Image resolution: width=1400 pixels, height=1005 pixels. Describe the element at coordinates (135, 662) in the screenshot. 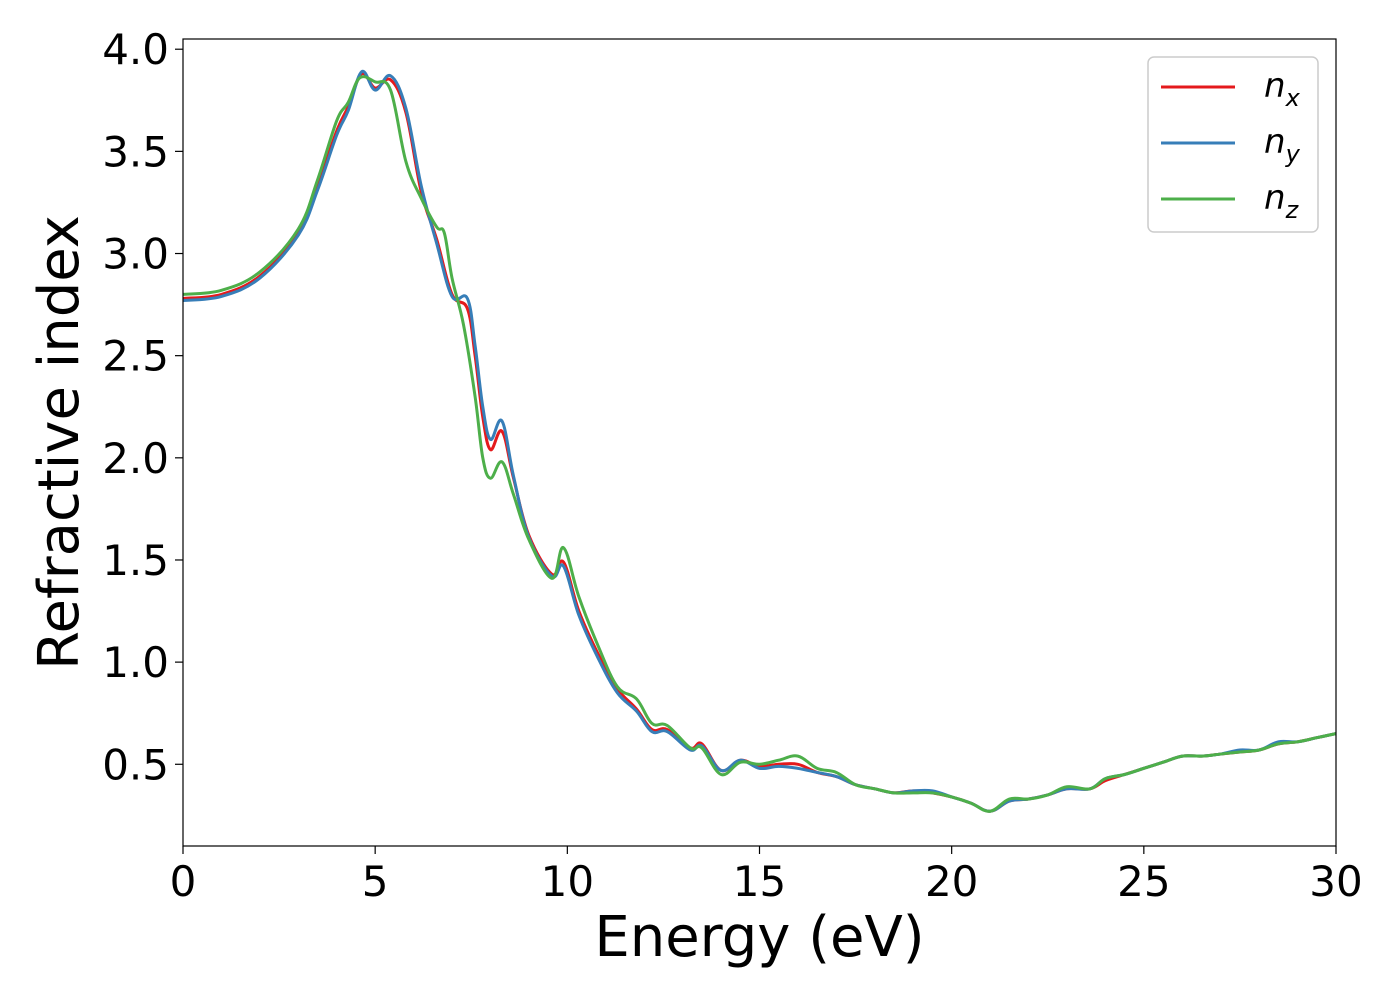

I see `y-tick-label: 1.0` at that location.